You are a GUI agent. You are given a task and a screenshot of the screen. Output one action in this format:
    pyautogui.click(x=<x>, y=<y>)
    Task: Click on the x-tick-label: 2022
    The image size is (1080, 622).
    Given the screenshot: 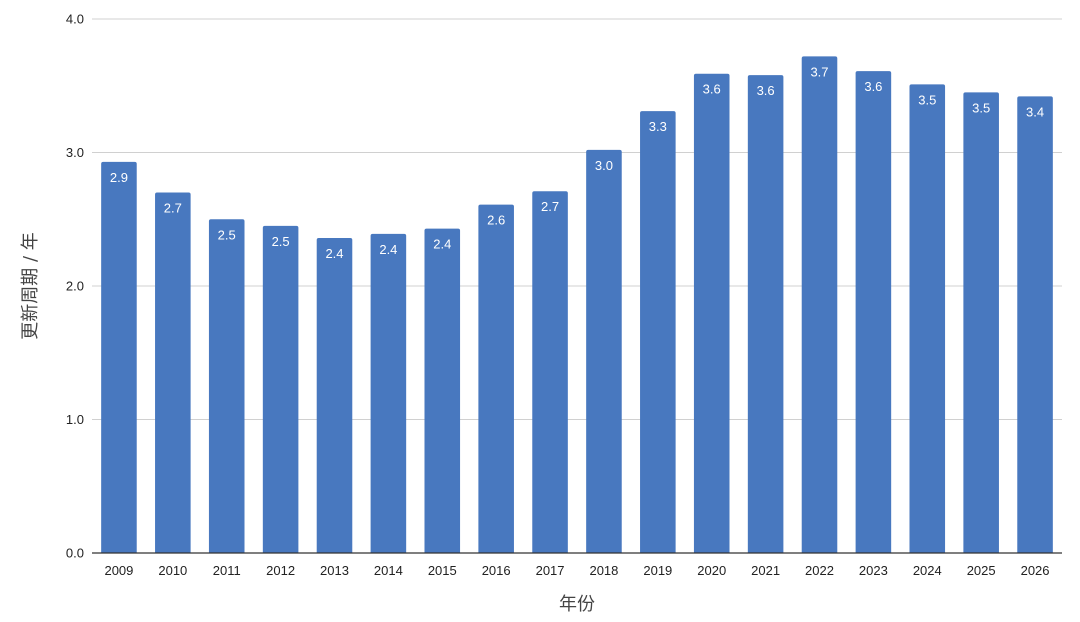 What is the action you would take?
    pyautogui.click(x=819, y=570)
    